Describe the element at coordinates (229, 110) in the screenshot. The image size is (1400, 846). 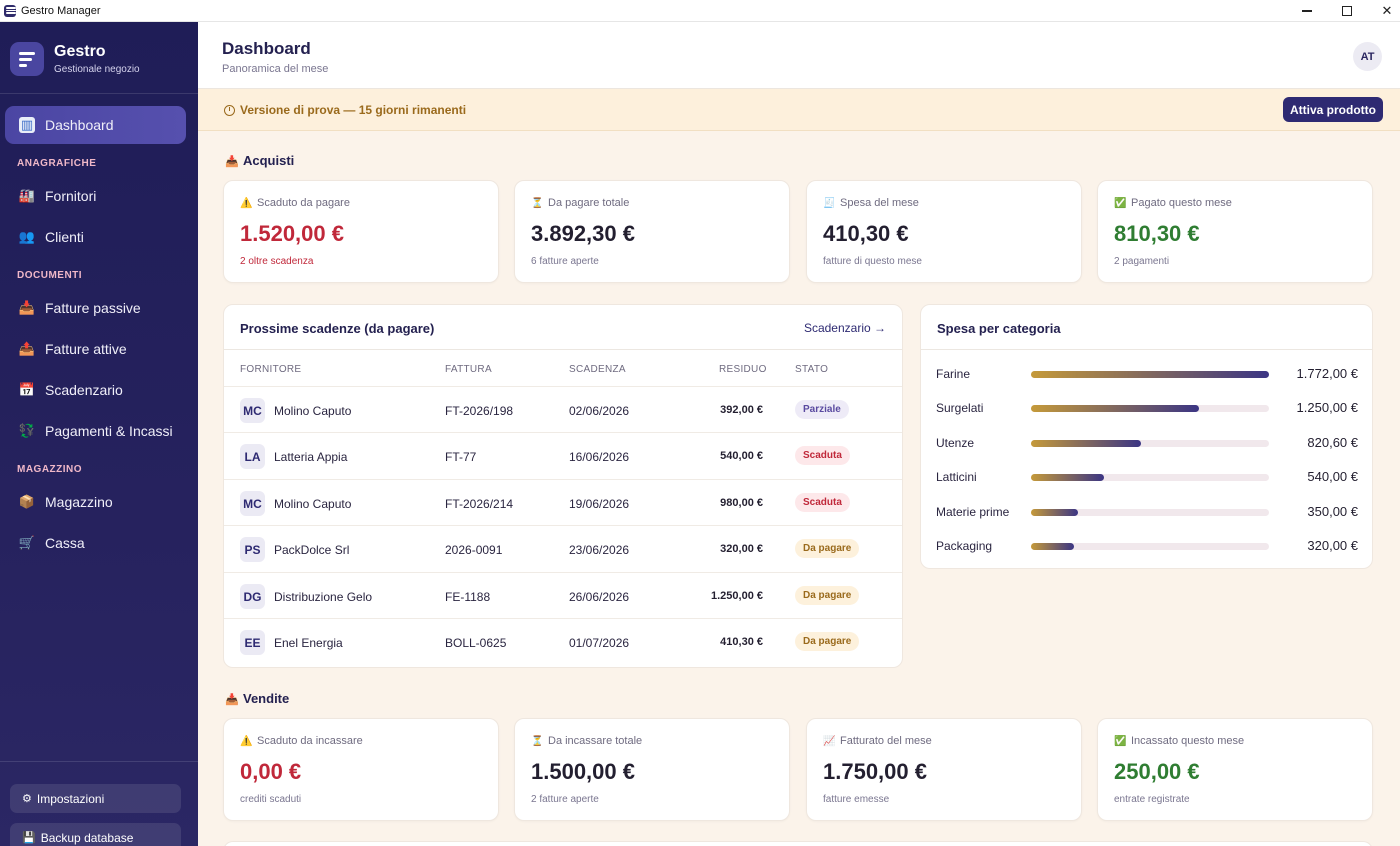
I see `clock-icon` at that location.